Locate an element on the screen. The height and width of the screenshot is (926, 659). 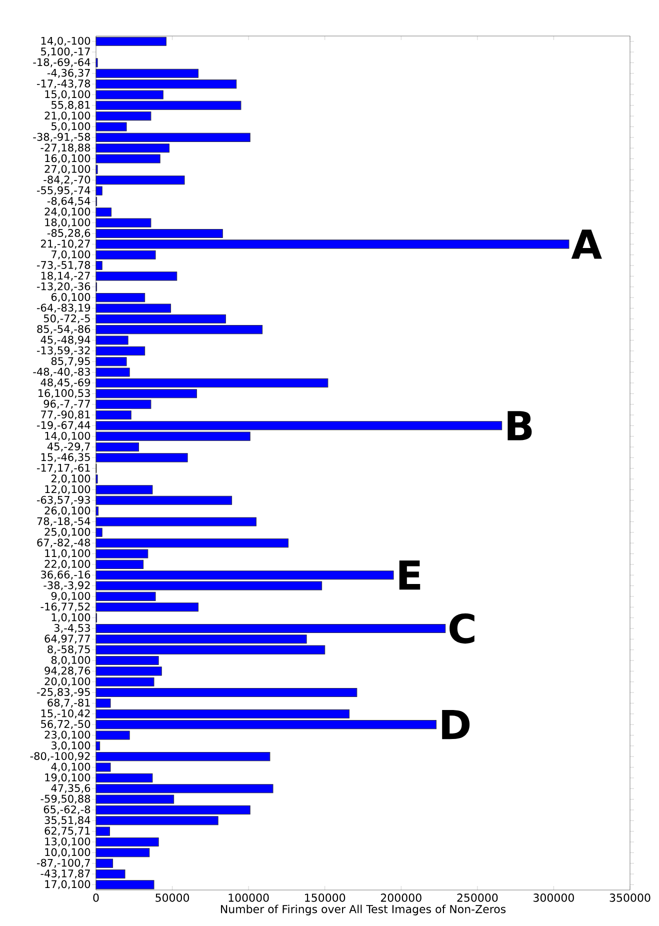
y-tick-label: 45,-48,94 is located at coordinates (65, 340).